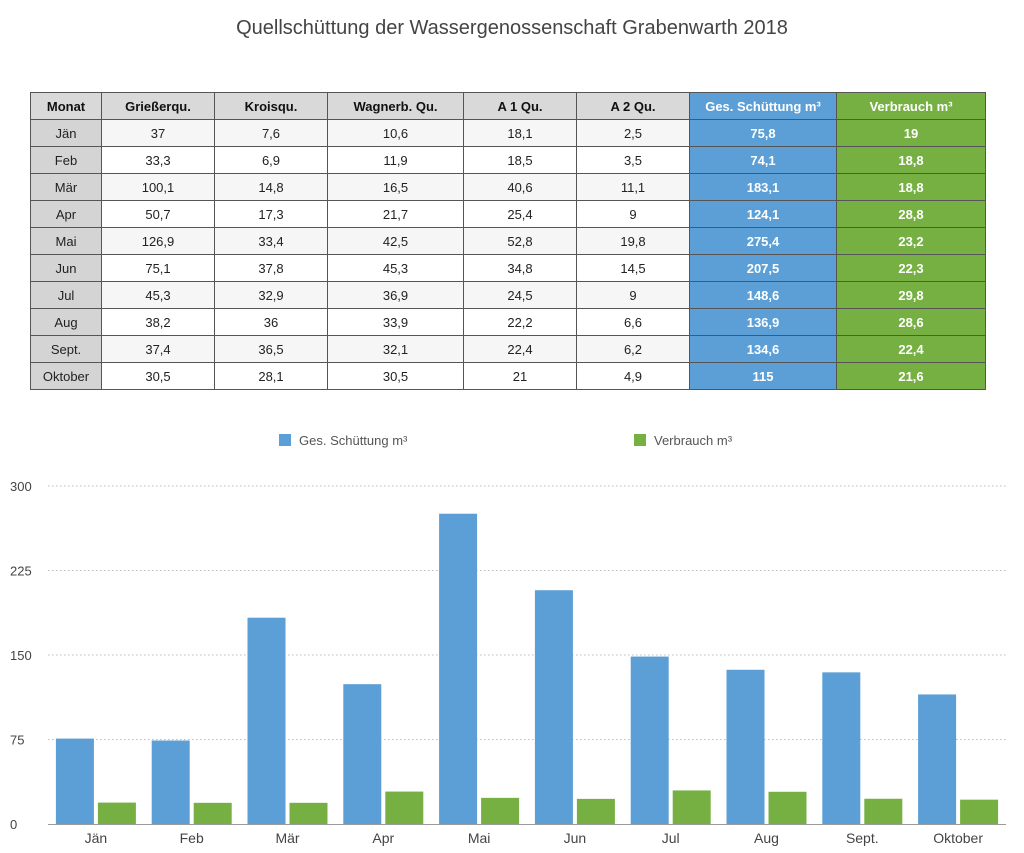  What do you see at coordinates (158, 214) in the screenshot?
I see `cell-griesserqu: 50,7` at bounding box center [158, 214].